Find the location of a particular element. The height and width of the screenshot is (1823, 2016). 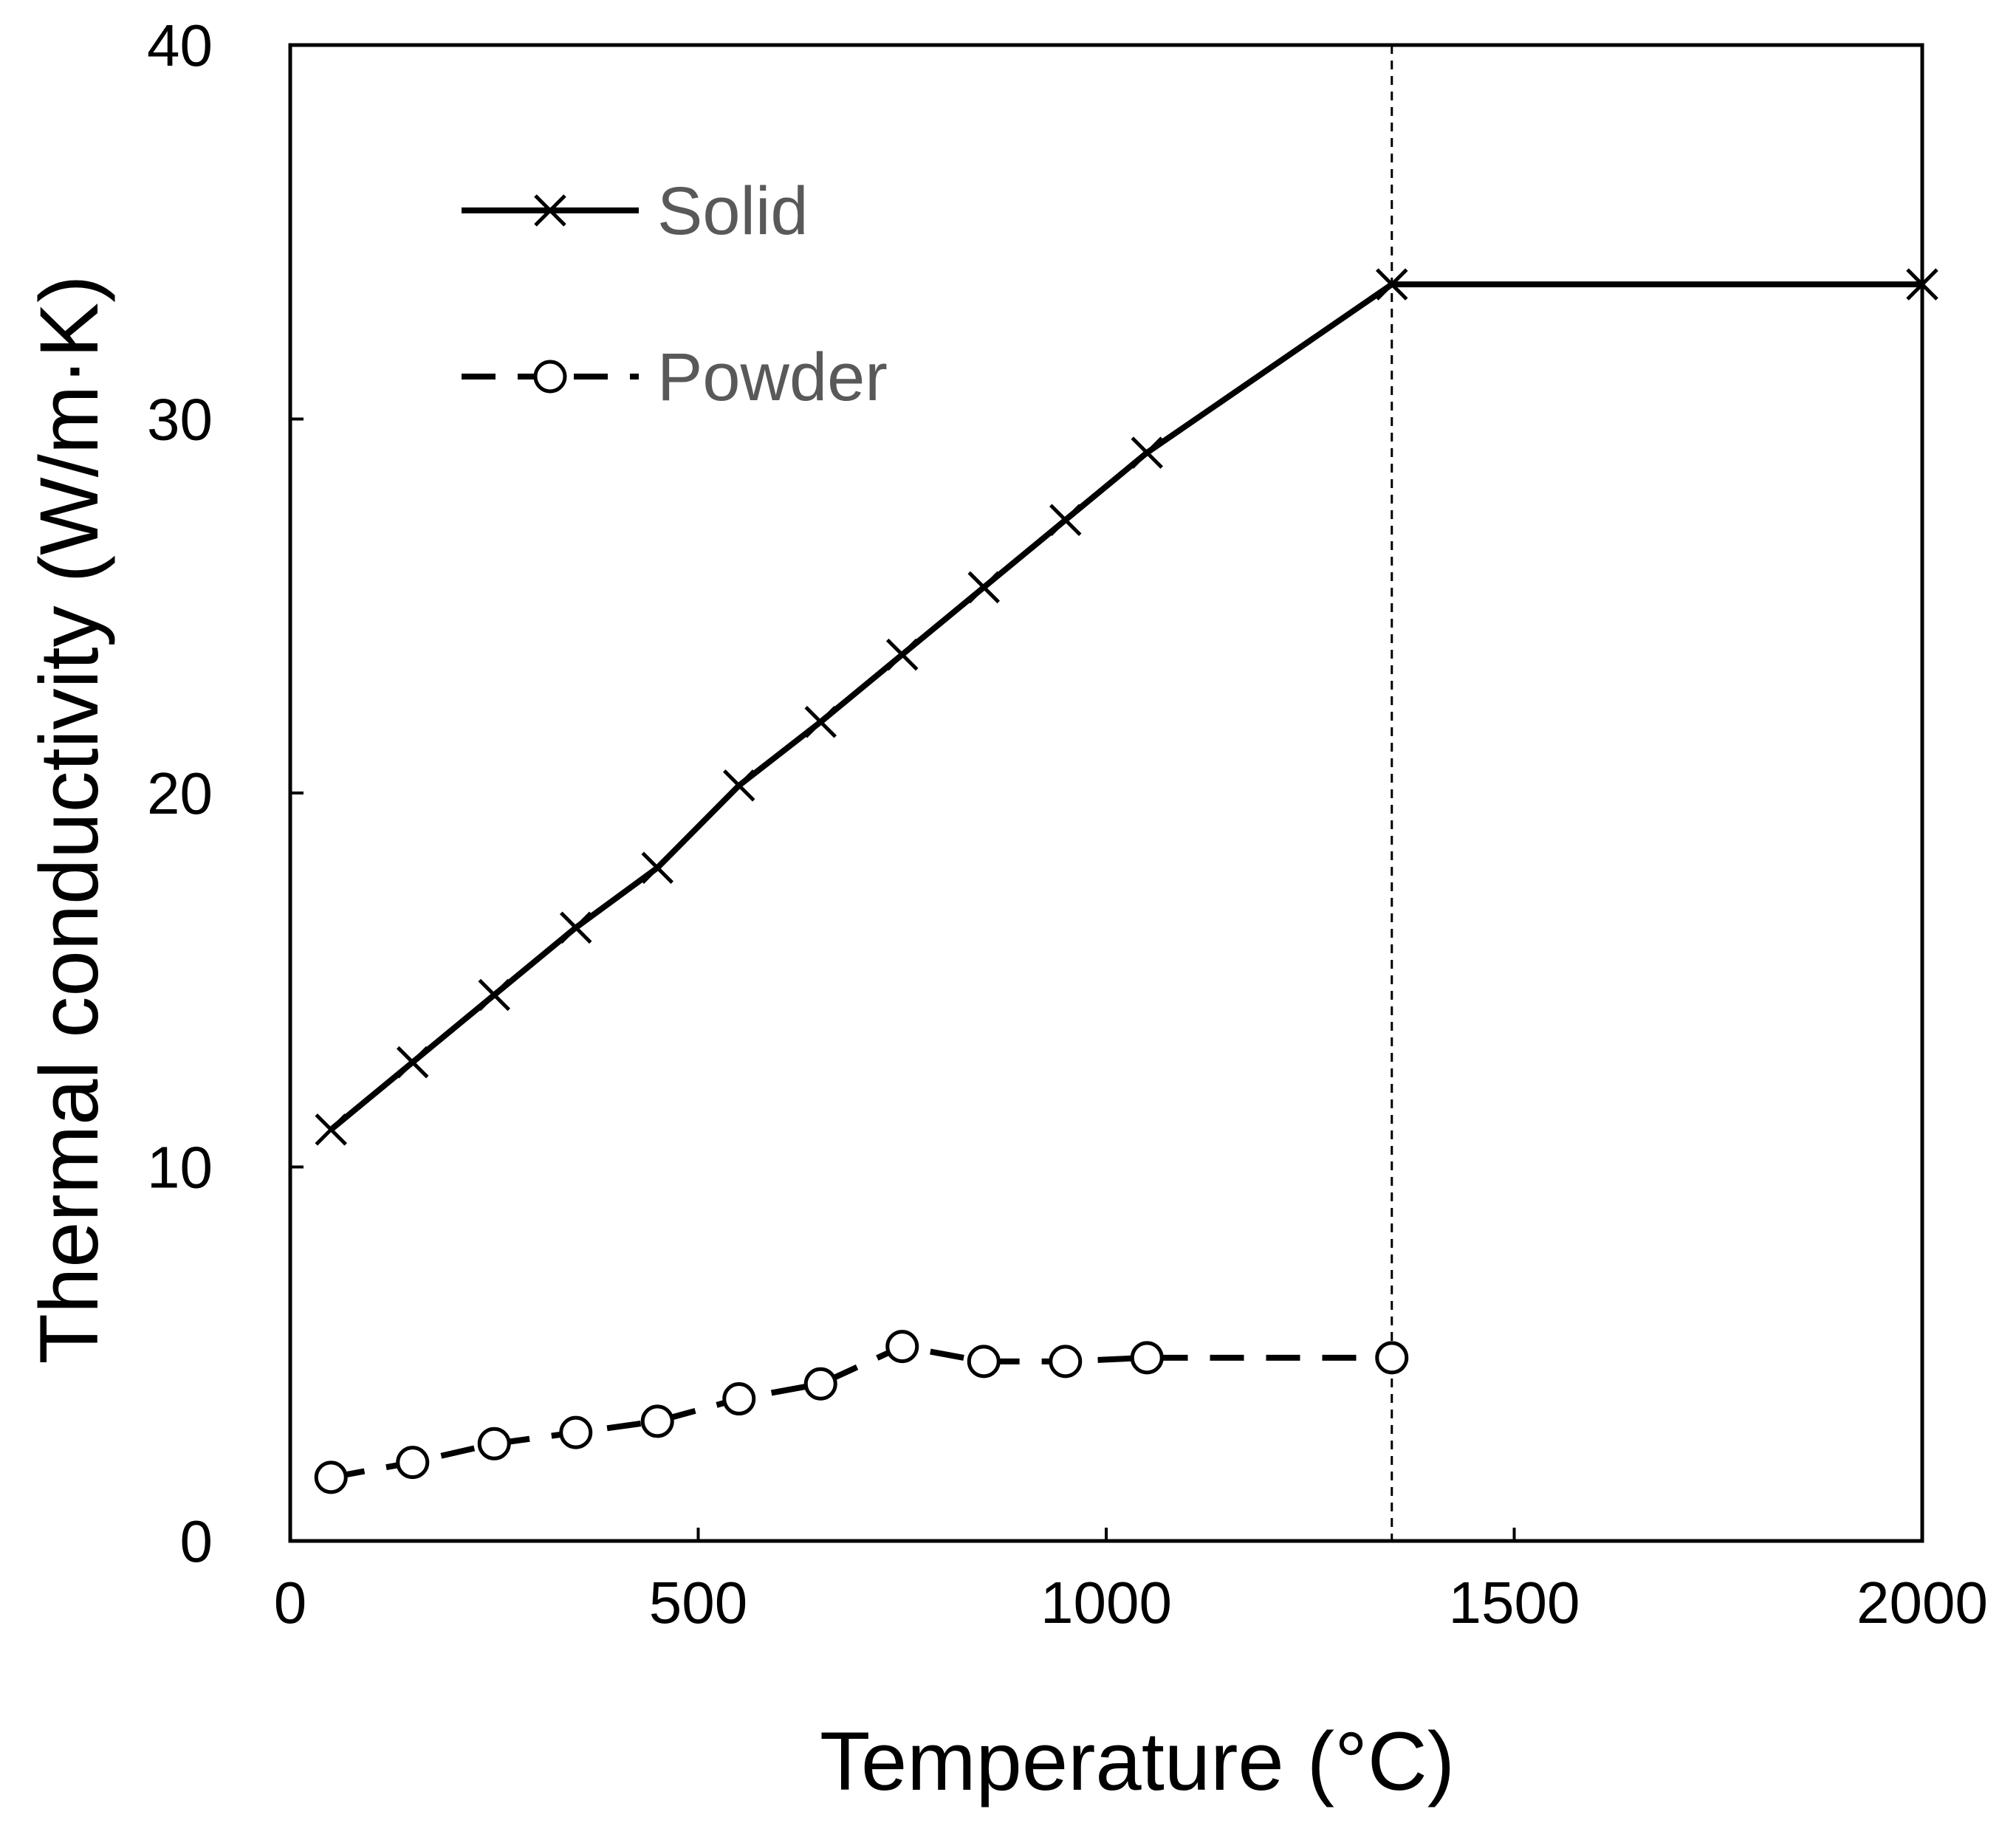

x-axis-ticks: 0 500 1000 1500 2000 is located at coordinates (1131, 1581).